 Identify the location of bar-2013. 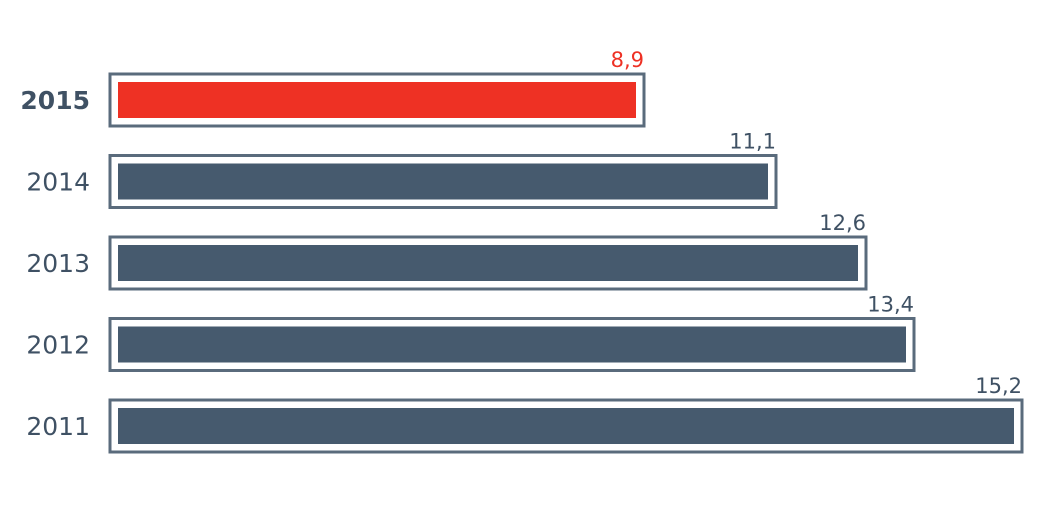
(488, 263).